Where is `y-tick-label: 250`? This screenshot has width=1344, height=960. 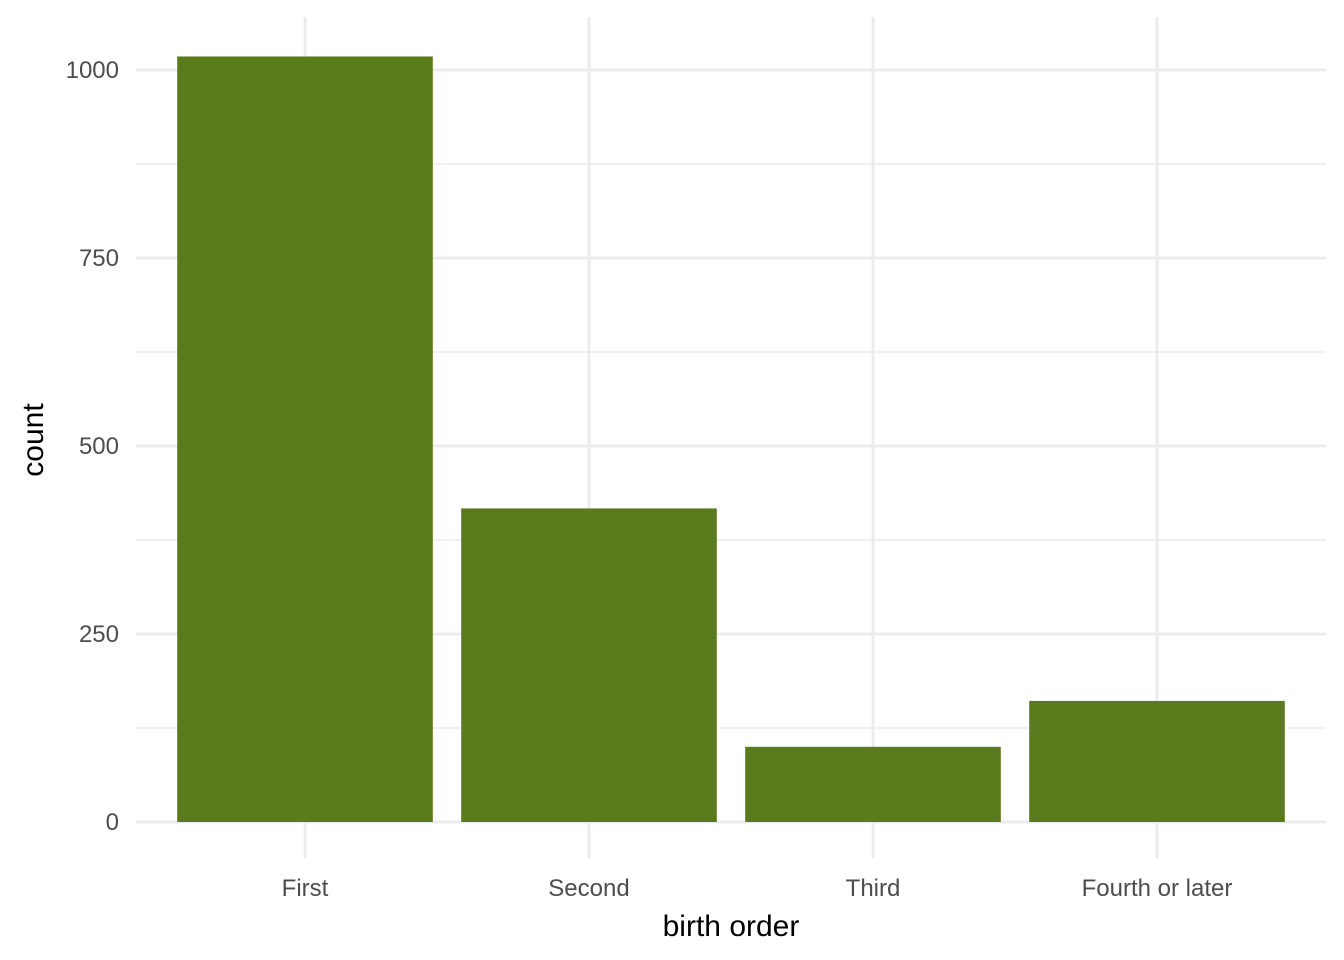 y-tick-label: 250 is located at coordinates (99, 634).